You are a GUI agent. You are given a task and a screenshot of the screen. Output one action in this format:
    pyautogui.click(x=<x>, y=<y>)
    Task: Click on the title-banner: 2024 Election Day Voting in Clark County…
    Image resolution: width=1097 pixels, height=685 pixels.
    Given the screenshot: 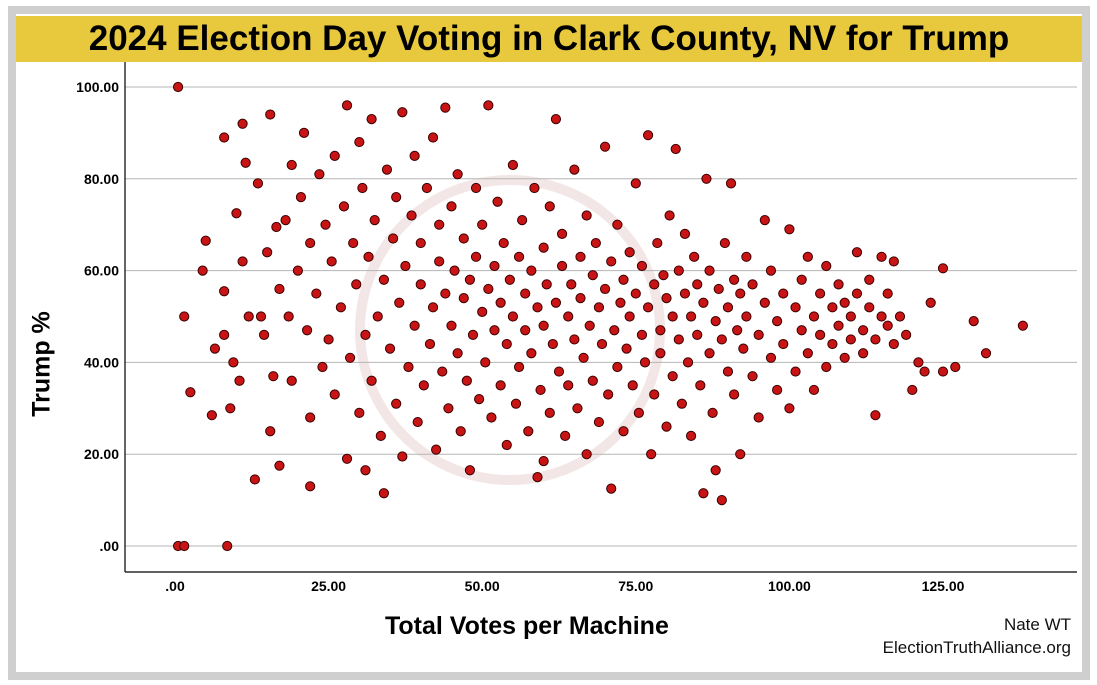 What is the action you would take?
    pyautogui.click(x=549, y=39)
    